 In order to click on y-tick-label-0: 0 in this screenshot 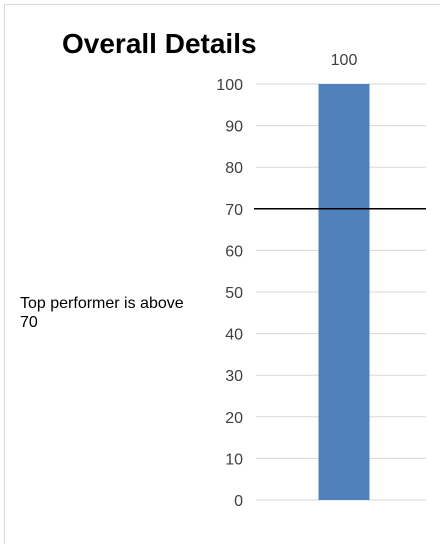, I will do `click(238, 501)`.